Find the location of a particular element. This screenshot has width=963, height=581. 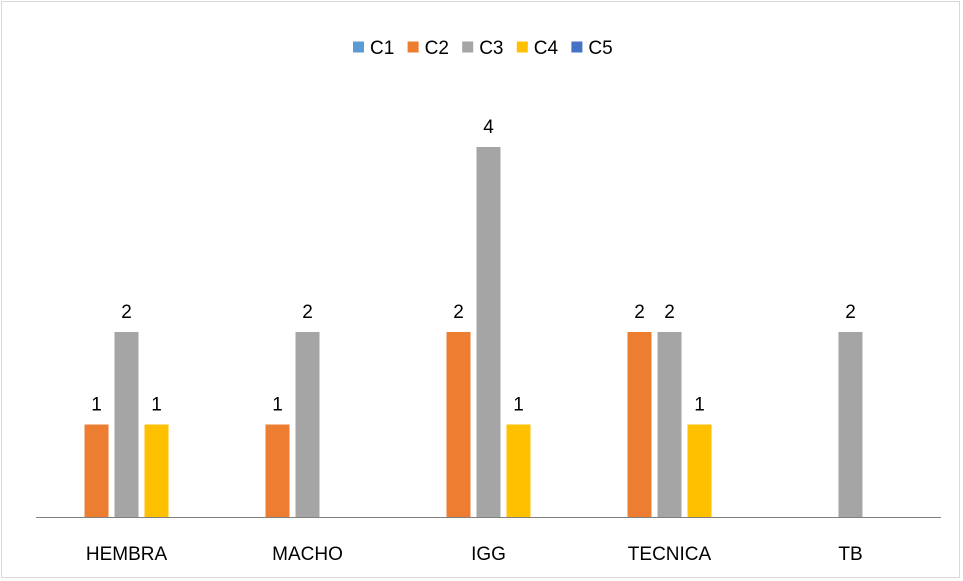

legend-label-c3: C3 is located at coordinates (491, 48).